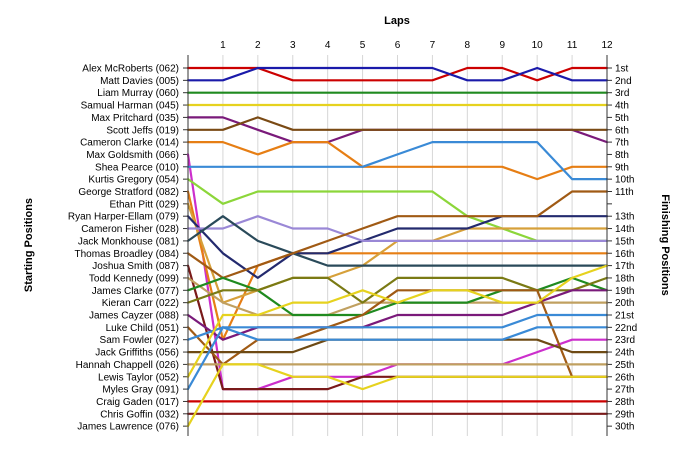  Describe the element at coordinates (397, 21) in the screenshot. I see `chart-title: Laps` at that location.